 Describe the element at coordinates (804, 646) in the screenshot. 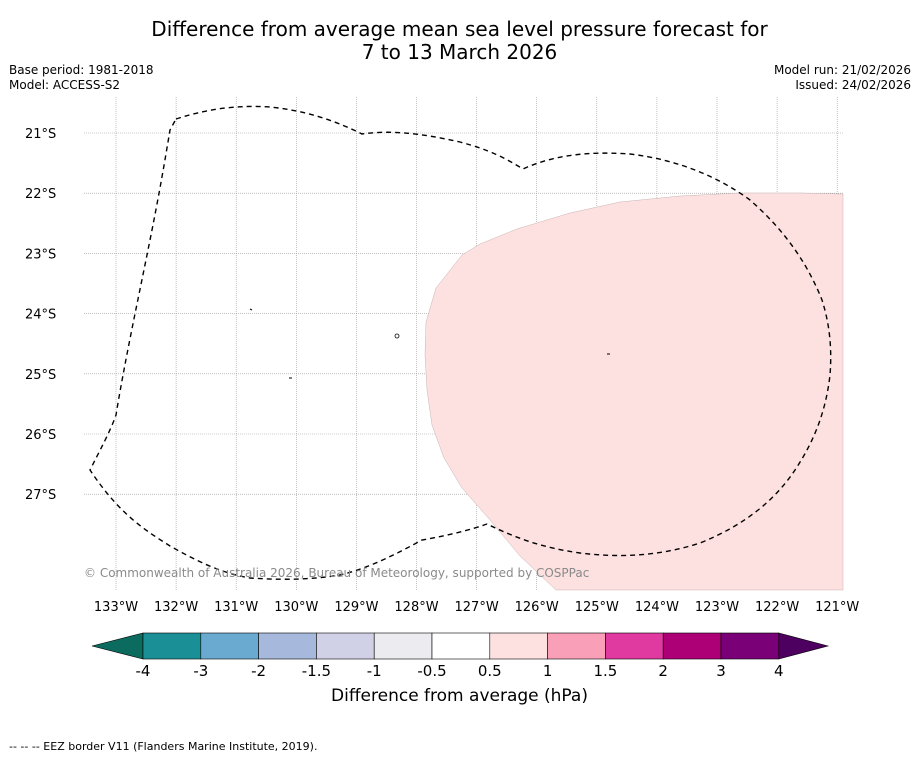

I see `colorbar-high-extend` at that location.